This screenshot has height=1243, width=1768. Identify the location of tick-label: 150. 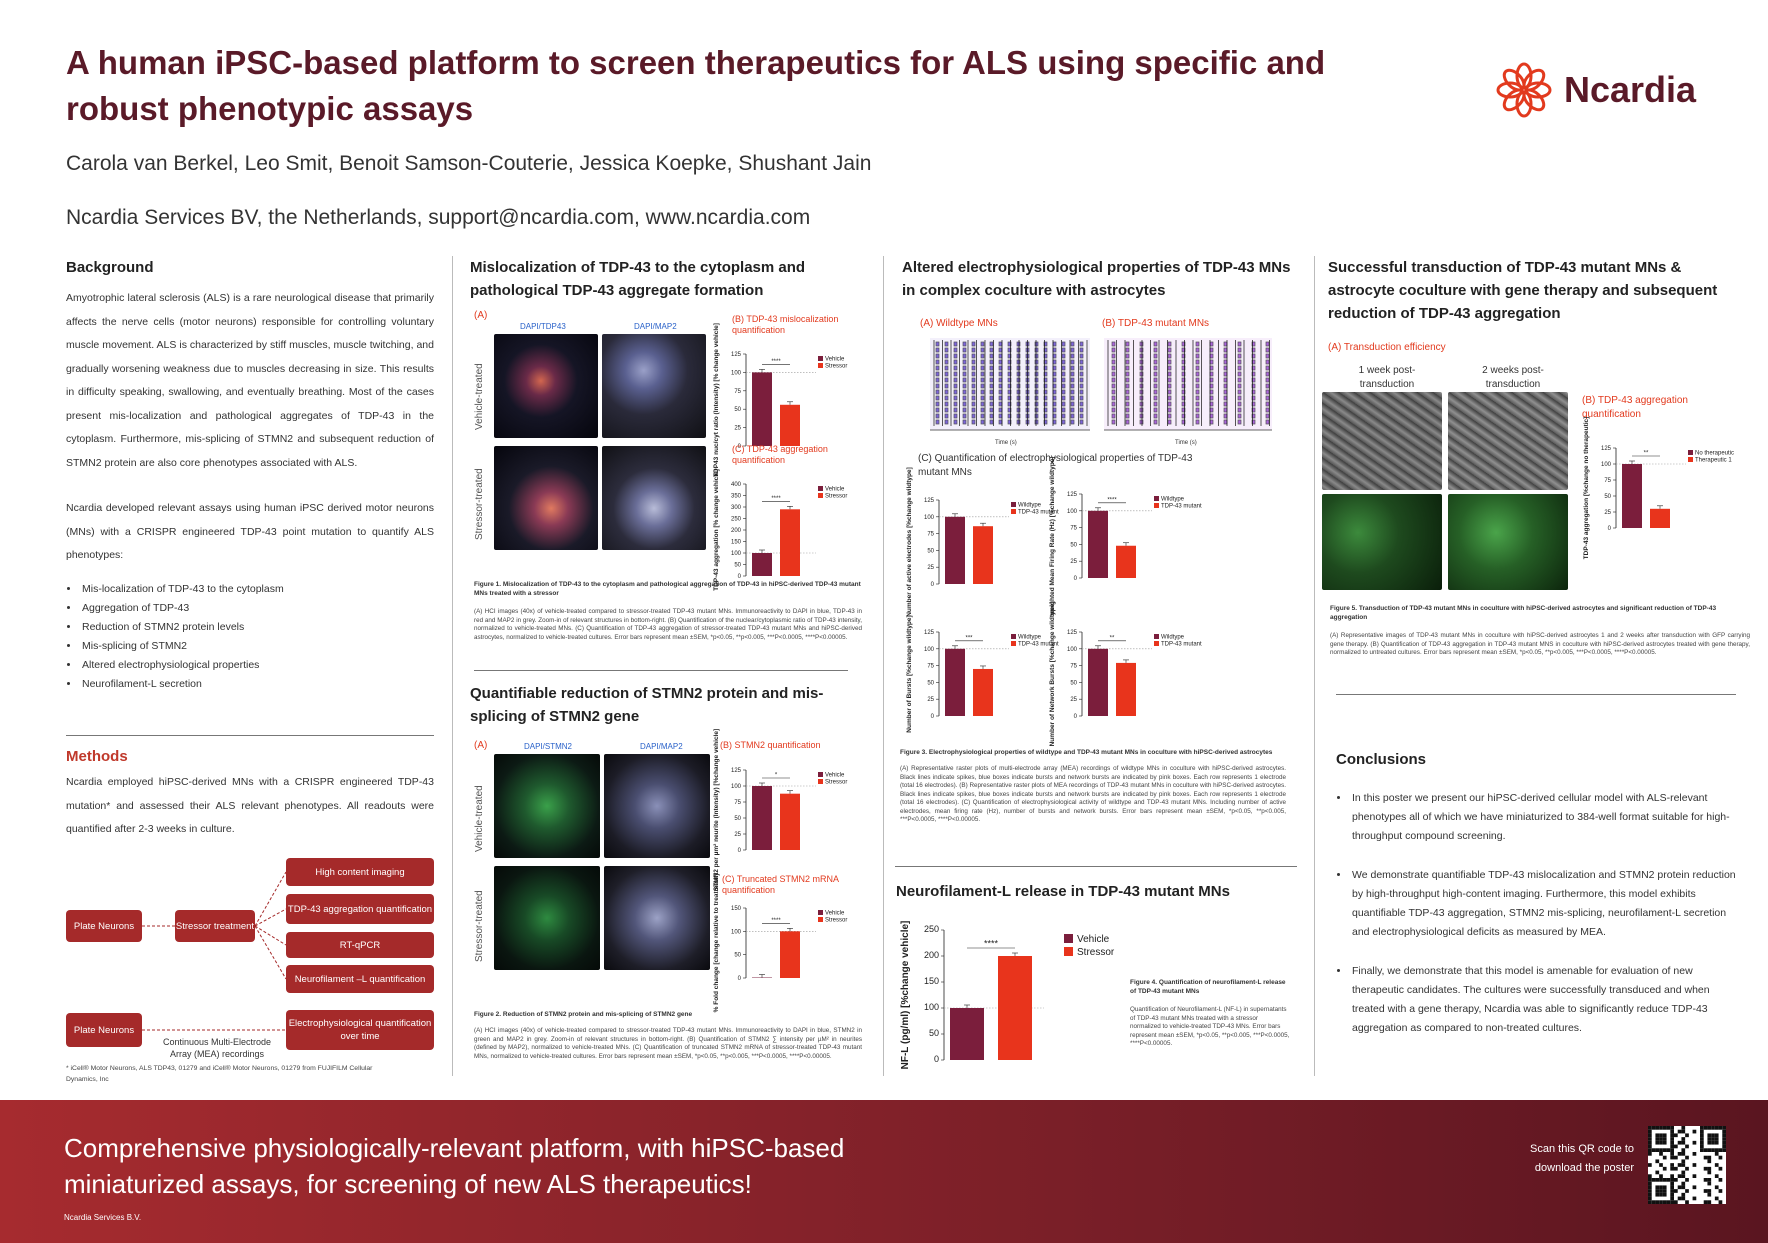
(931, 981).